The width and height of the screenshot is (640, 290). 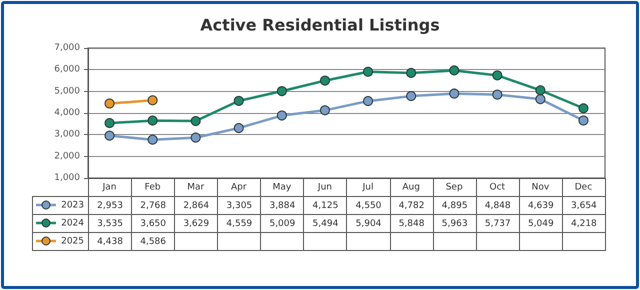 I want to click on x-tick-label: Aug, so click(x=411, y=187).